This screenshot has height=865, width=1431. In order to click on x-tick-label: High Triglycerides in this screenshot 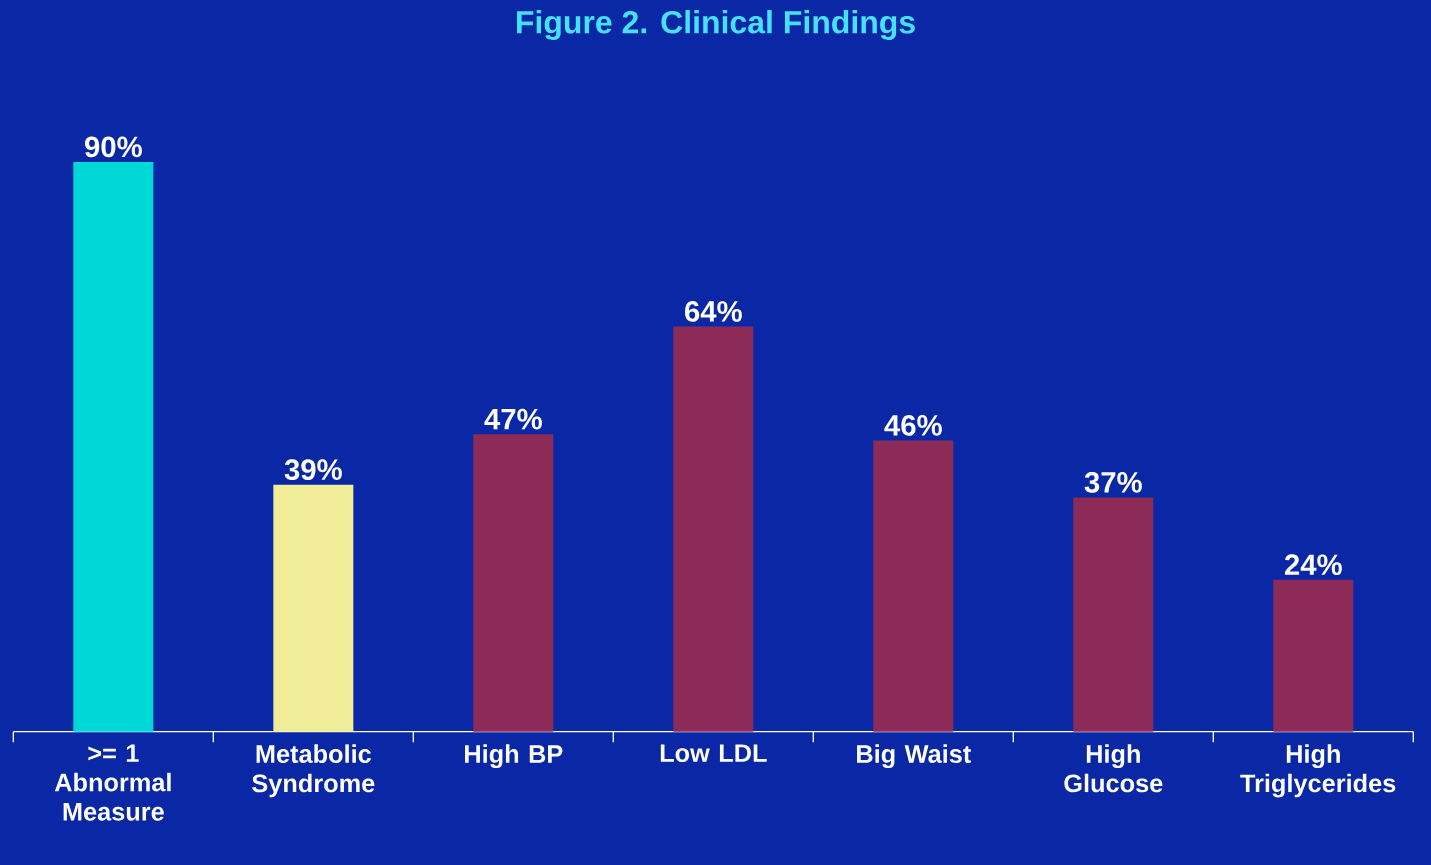, I will do `click(1318, 771)`.